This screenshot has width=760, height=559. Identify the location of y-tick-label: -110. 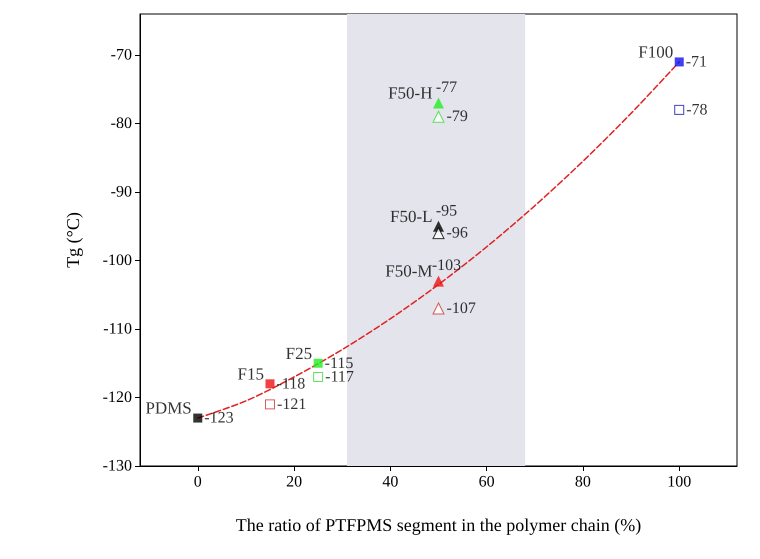
(117, 329).